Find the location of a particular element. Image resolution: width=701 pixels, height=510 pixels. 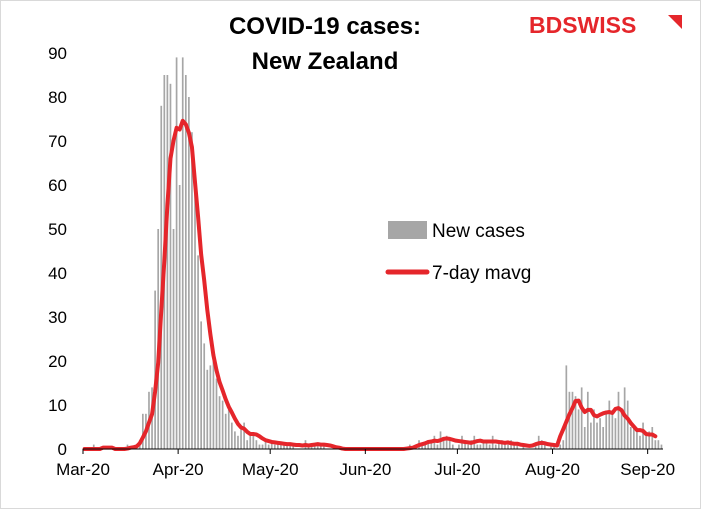

chart-title-line-1: COVID-19 cases: is located at coordinates (325, 26).